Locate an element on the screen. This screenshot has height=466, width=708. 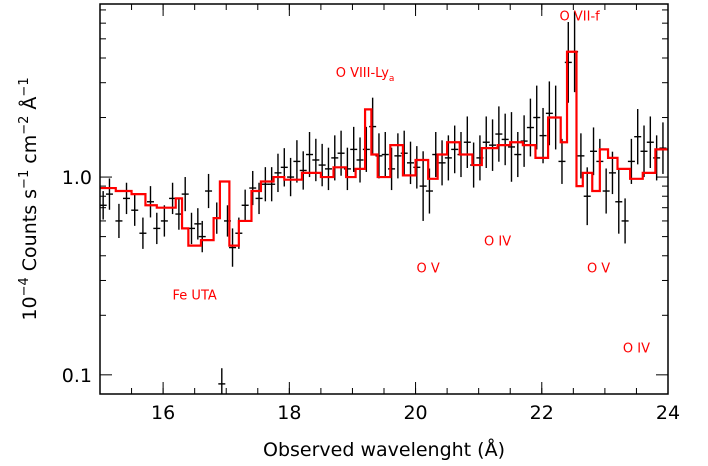
y-axis-title: 10−4 Counts s−1 cm−2 Å−1 is located at coordinates (29, 198).